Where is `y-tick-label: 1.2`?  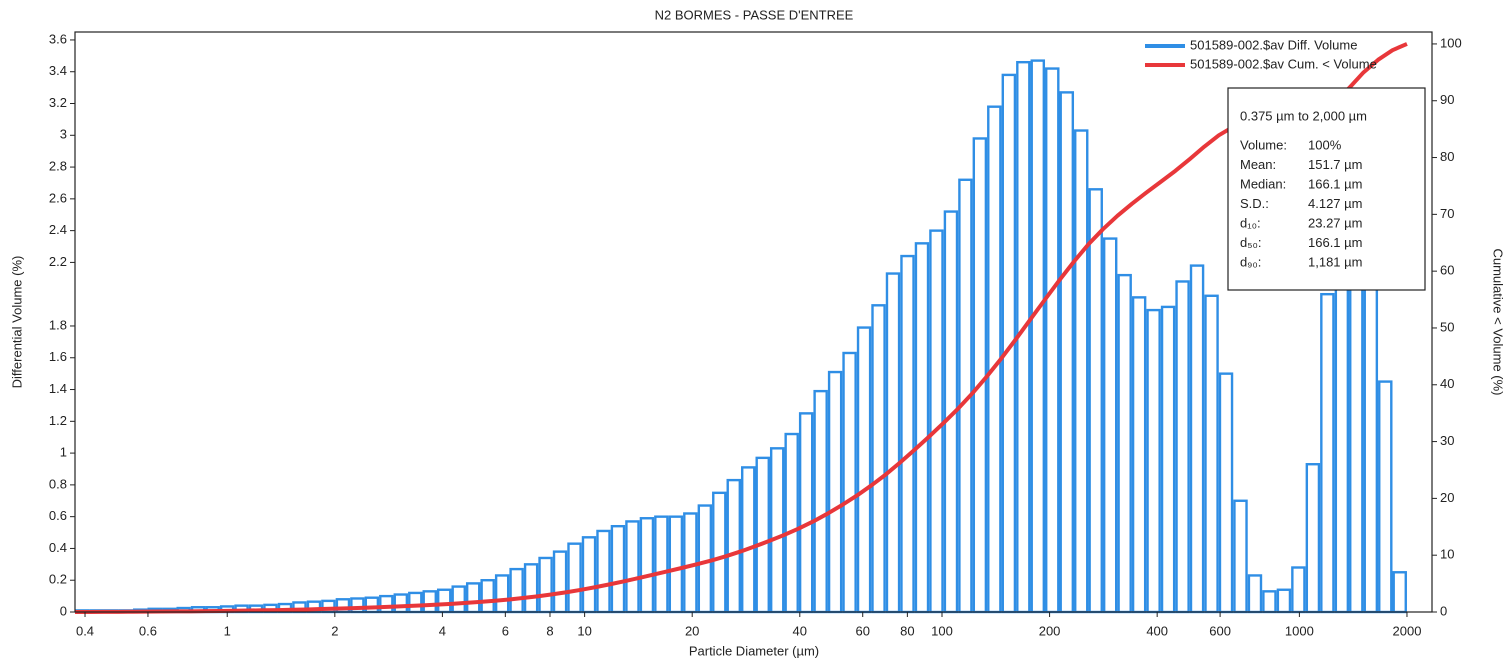
y-tick-label: 1.2 is located at coordinates (58, 420).